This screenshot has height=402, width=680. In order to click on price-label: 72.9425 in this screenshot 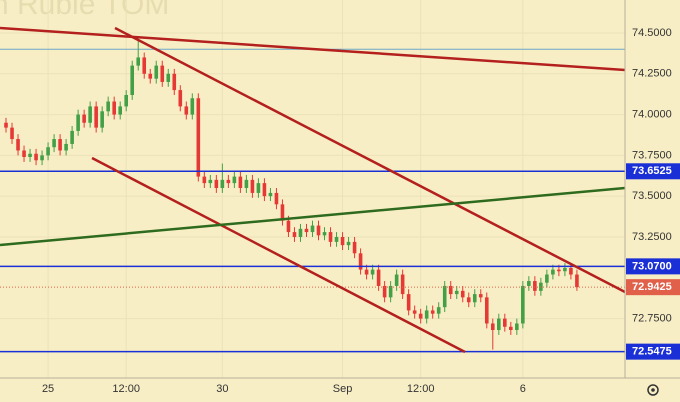, I will do `click(652, 287)`.